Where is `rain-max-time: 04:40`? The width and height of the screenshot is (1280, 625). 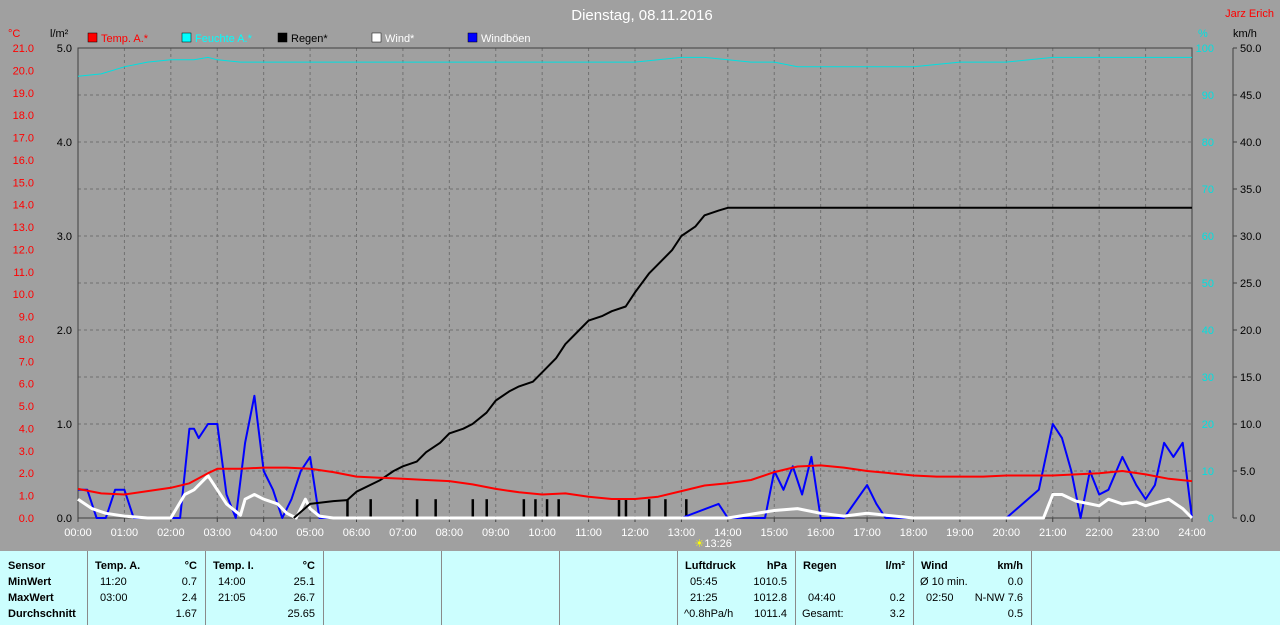 rain-max-time: 04:40 is located at coordinates (822, 598).